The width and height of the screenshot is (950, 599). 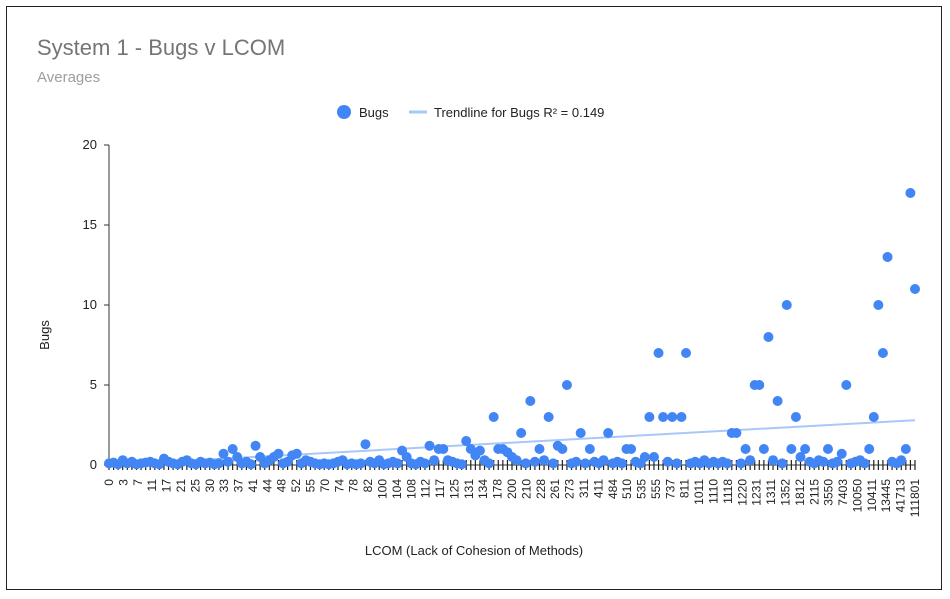 What do you see at coordinates (627, 489) in the screenshot?
I see `x-tick-label: 510` at bounding box center [627, 489].